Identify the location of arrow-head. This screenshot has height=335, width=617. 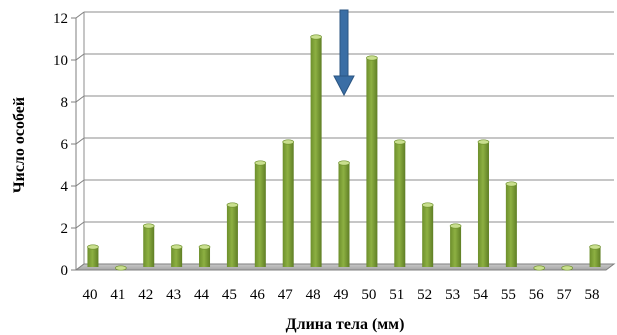
(344, 86).